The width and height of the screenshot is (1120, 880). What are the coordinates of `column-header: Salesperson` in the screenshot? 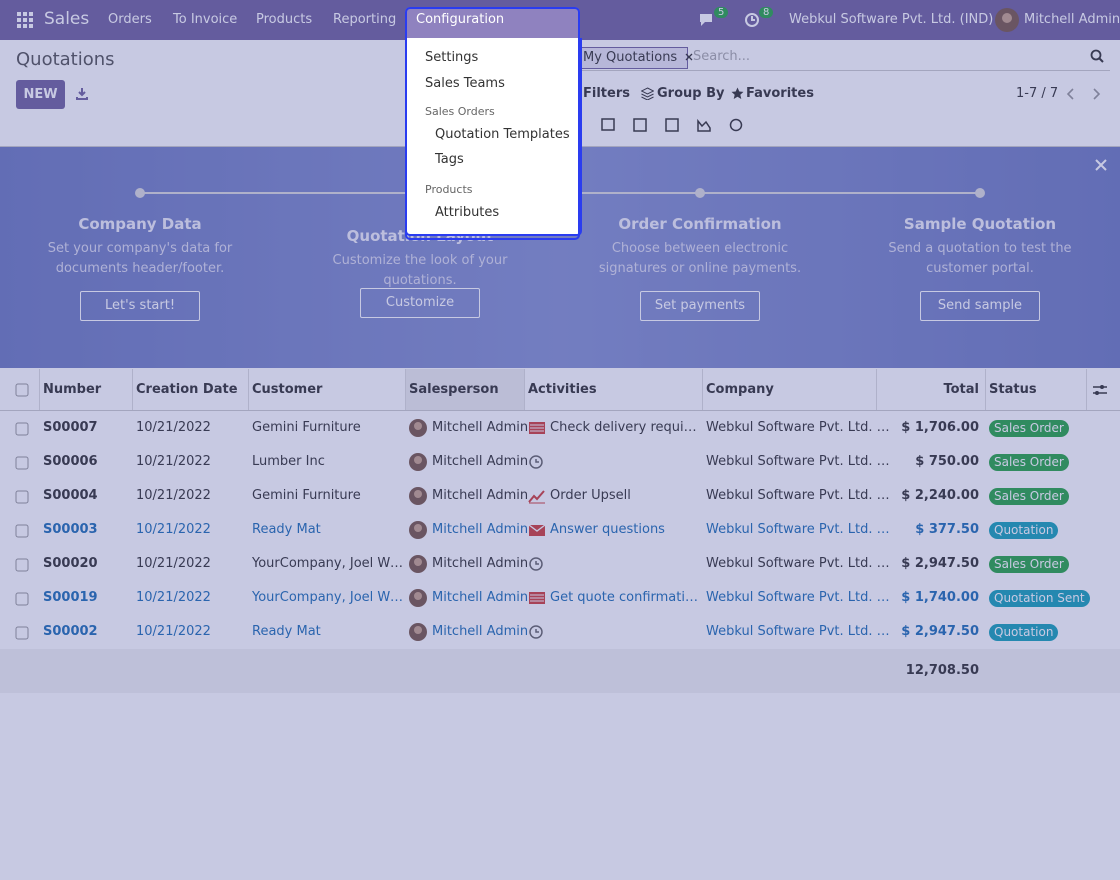 It's located at (454, 389).